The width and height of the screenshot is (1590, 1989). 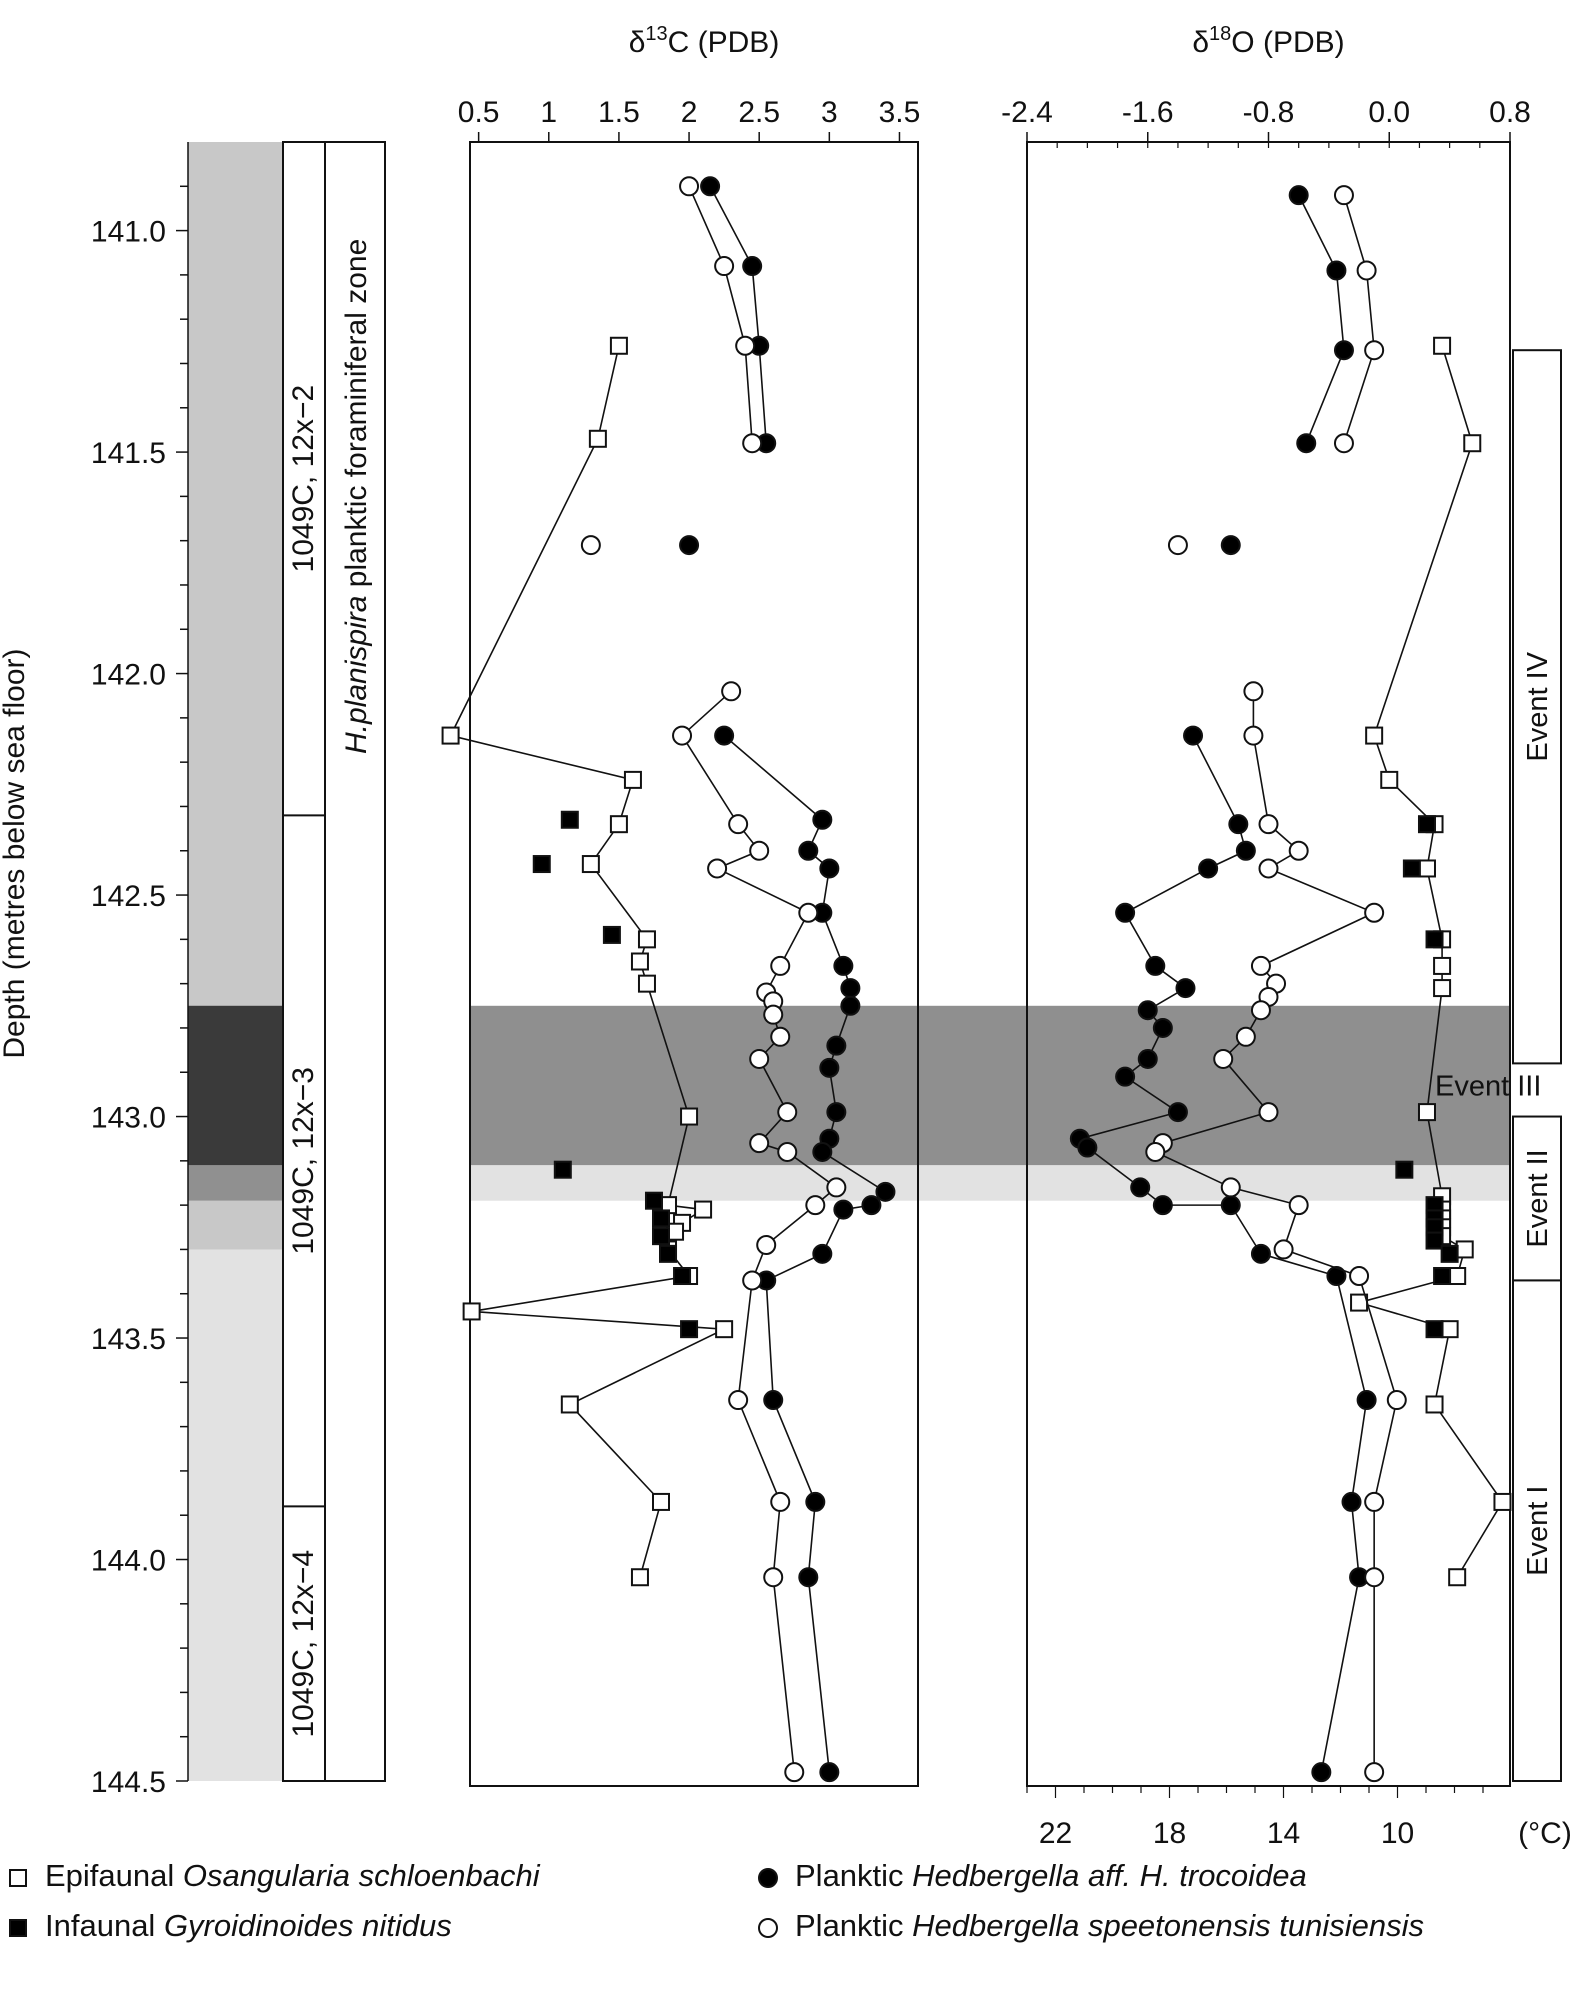 What do you see at coordinates (128, 1561) in the screenshot?
I see `depth-tick-label: 144.0` at bounding box center [128, 1561].